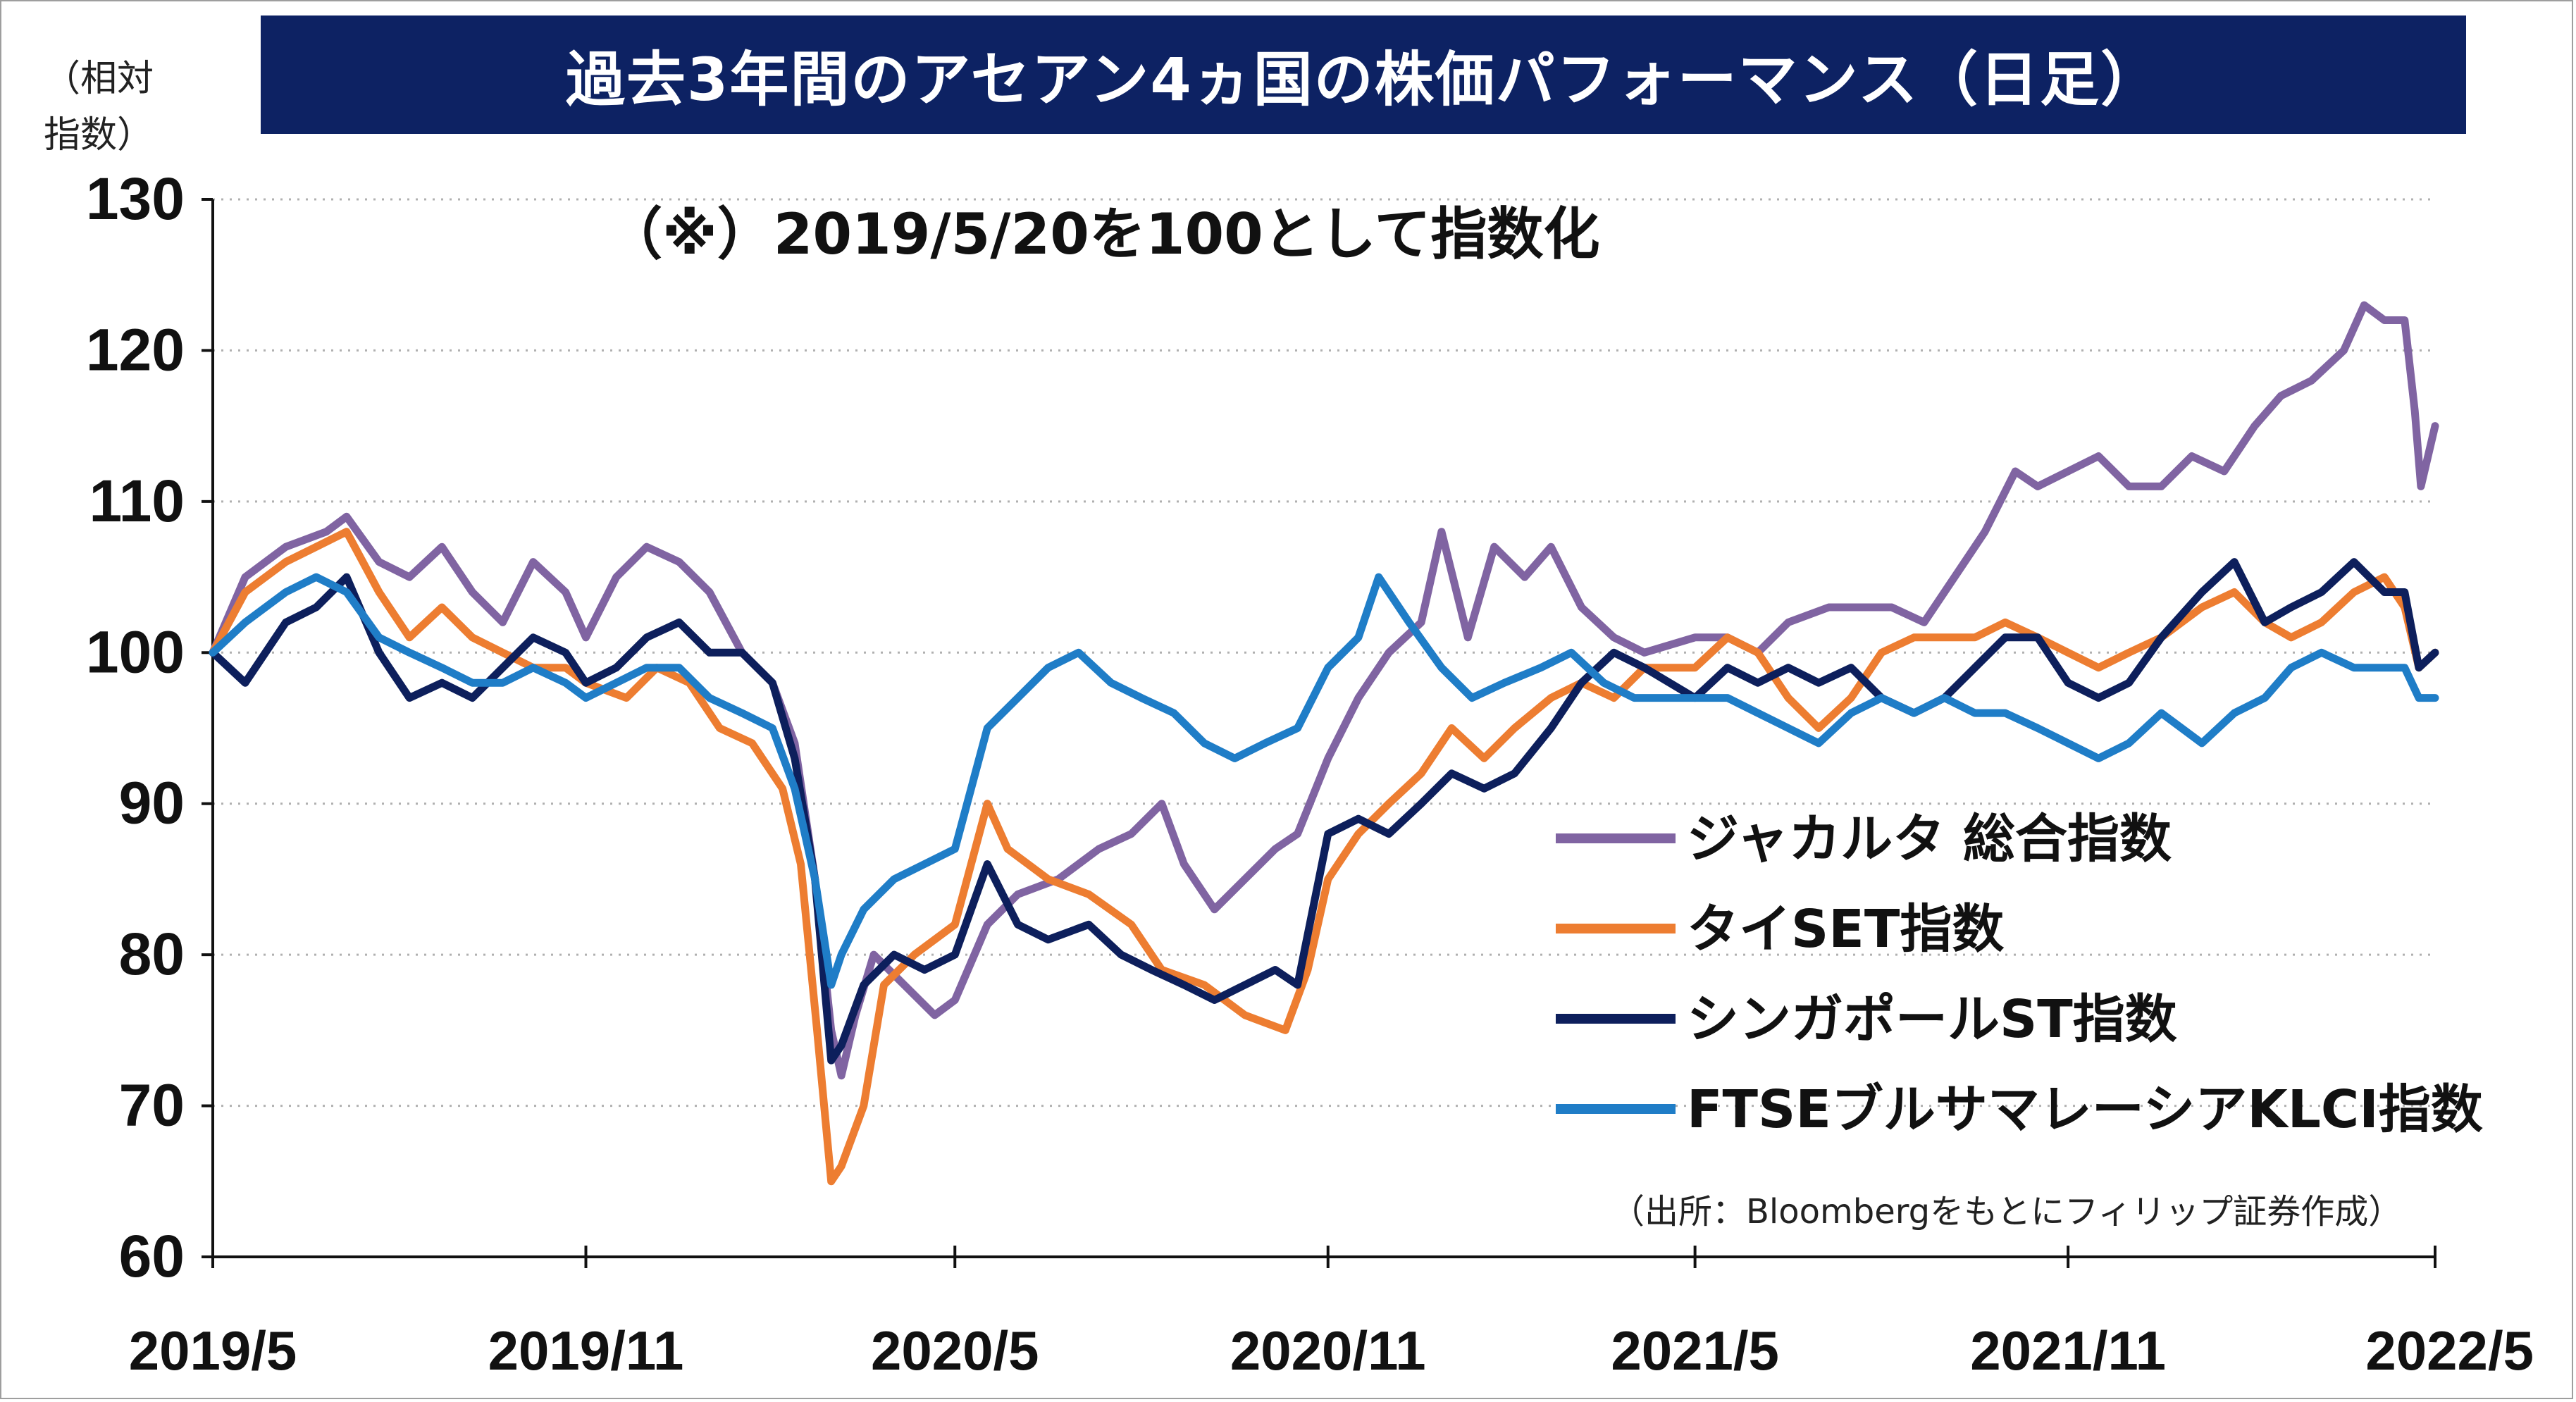  What do you see at coordinates (152, 1256) in the screenshot?
I see `y-tick-label: 60` at bounding box center [152, 1256].